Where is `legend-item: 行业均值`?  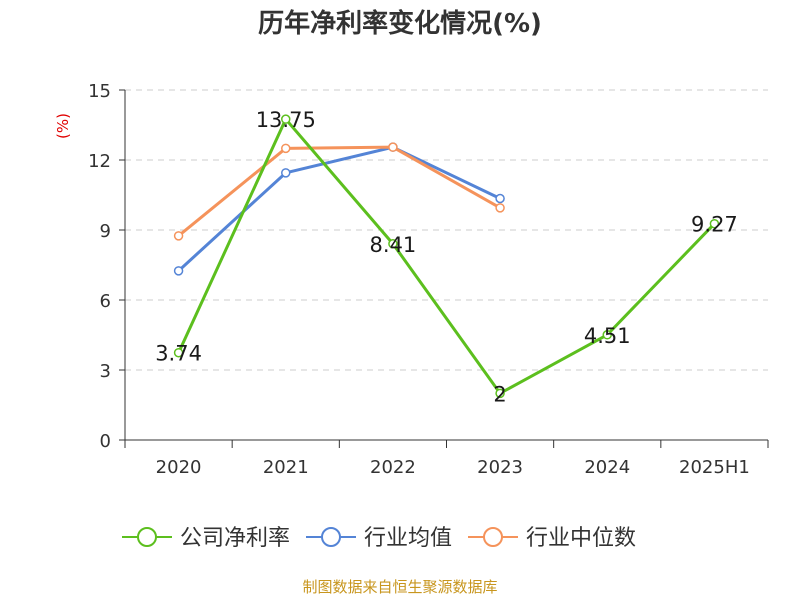 legend-item: 行业均值 is located at coordinates (379, 538).